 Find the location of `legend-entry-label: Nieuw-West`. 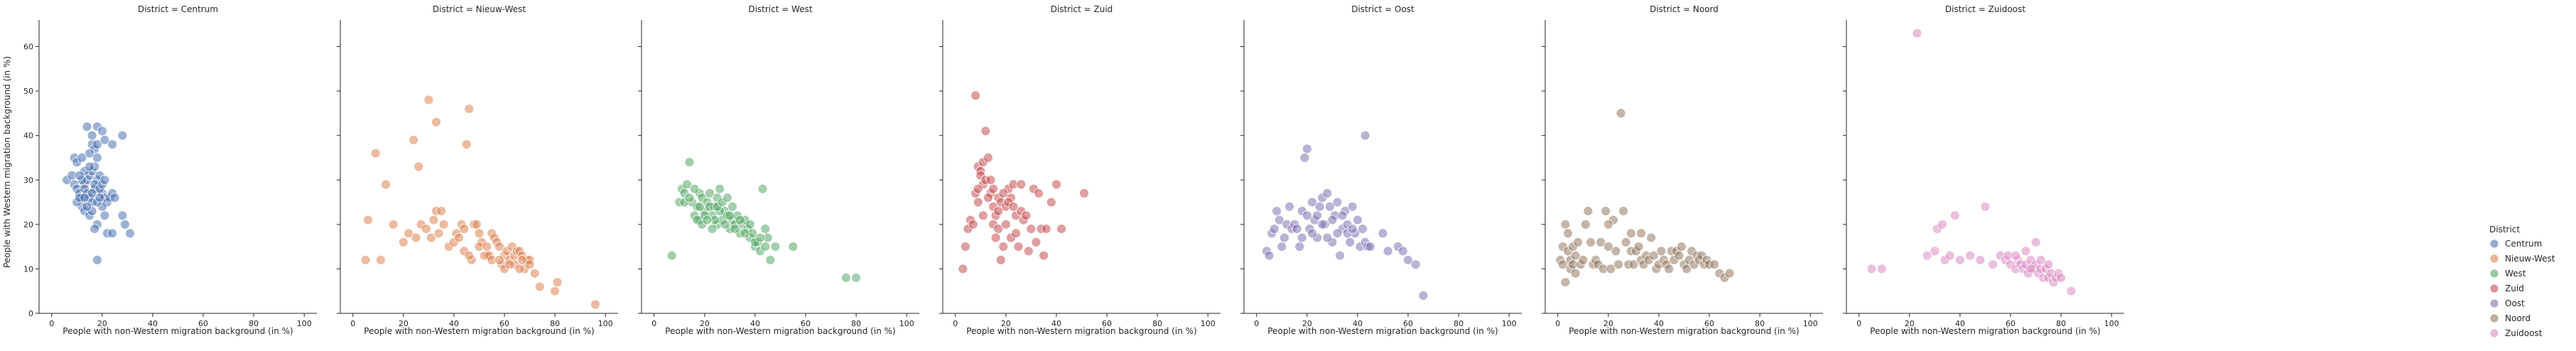

legend-entry-label: Nieuw-West is located at coordinates (2530, 259).